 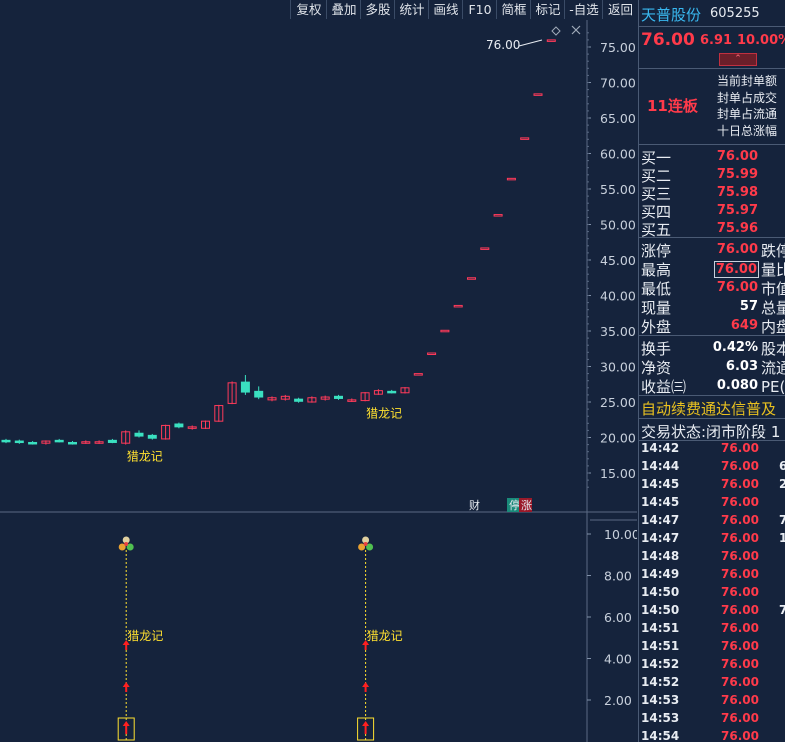 I want to click on toolbar-button: 统计, so click(x=411, y=9).